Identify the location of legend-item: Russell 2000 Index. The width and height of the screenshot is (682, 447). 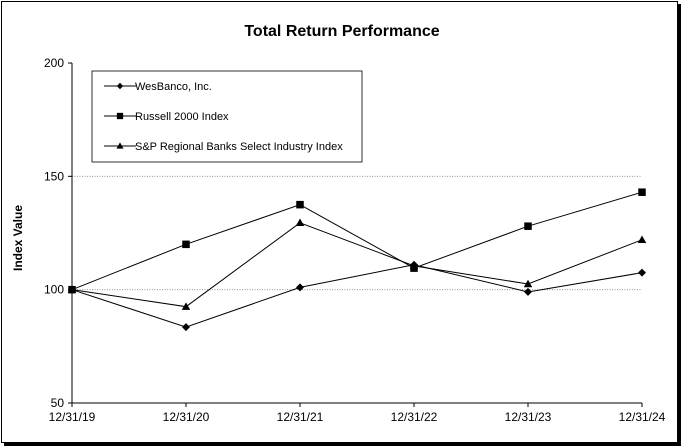
(166, 117).